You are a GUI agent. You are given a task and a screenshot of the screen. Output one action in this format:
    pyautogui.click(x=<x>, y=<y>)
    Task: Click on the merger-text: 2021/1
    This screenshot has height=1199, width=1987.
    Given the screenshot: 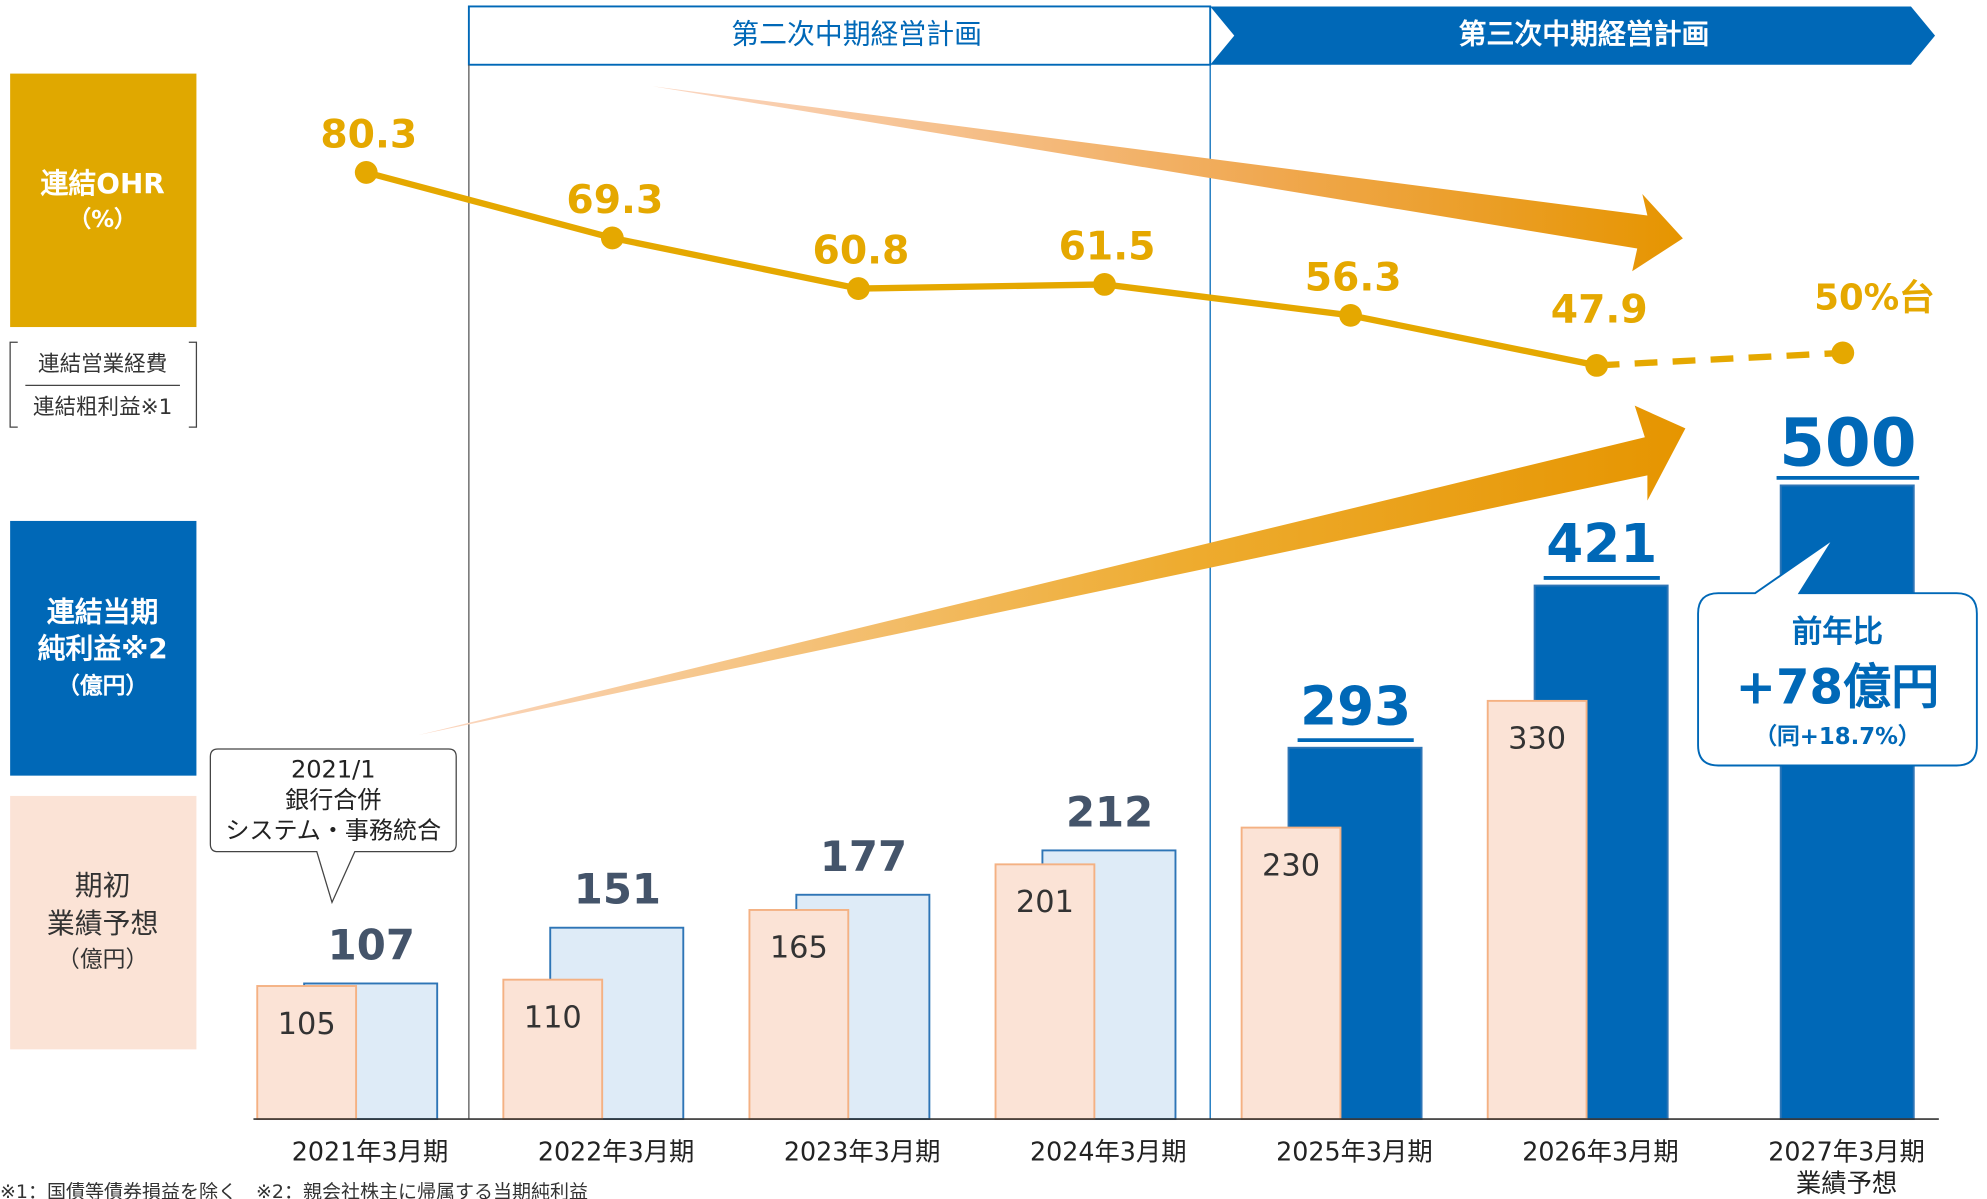 What is the action you would take?
    pyautogui.click(x=333, y=770)
    